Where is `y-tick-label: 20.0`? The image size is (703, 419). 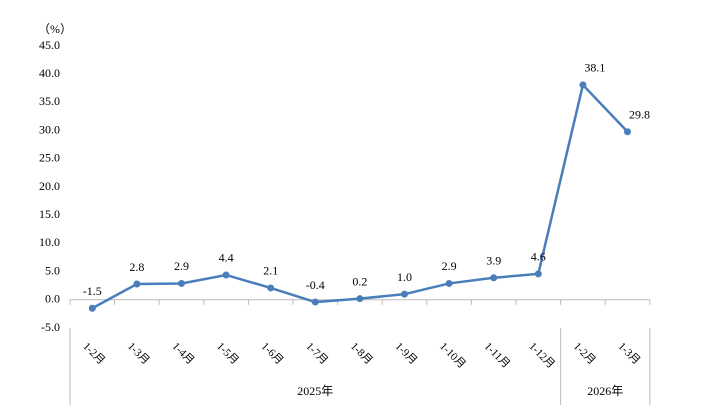
y-tick-label: 20.0 is located at coordinates (49, 186).